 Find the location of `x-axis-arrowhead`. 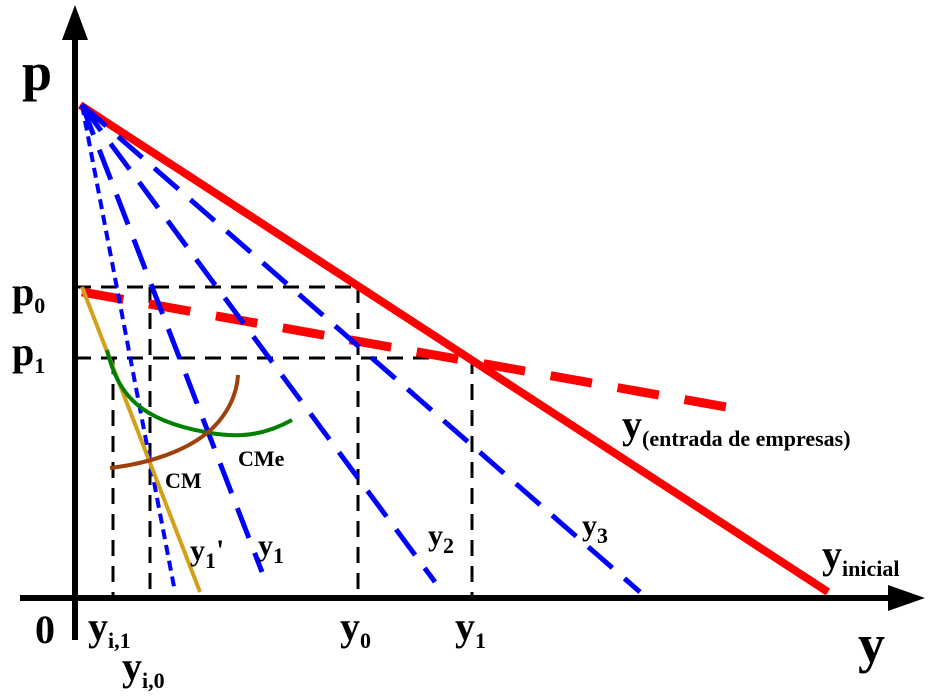

x-axis-arrowhead is located at coordinates (906, 598).